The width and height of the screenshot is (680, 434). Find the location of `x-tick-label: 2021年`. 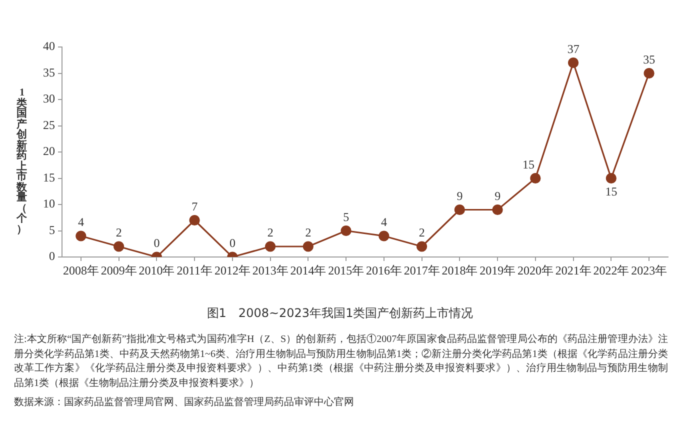

x-tick-label: 2021年 is located at coordinates (573, 270).